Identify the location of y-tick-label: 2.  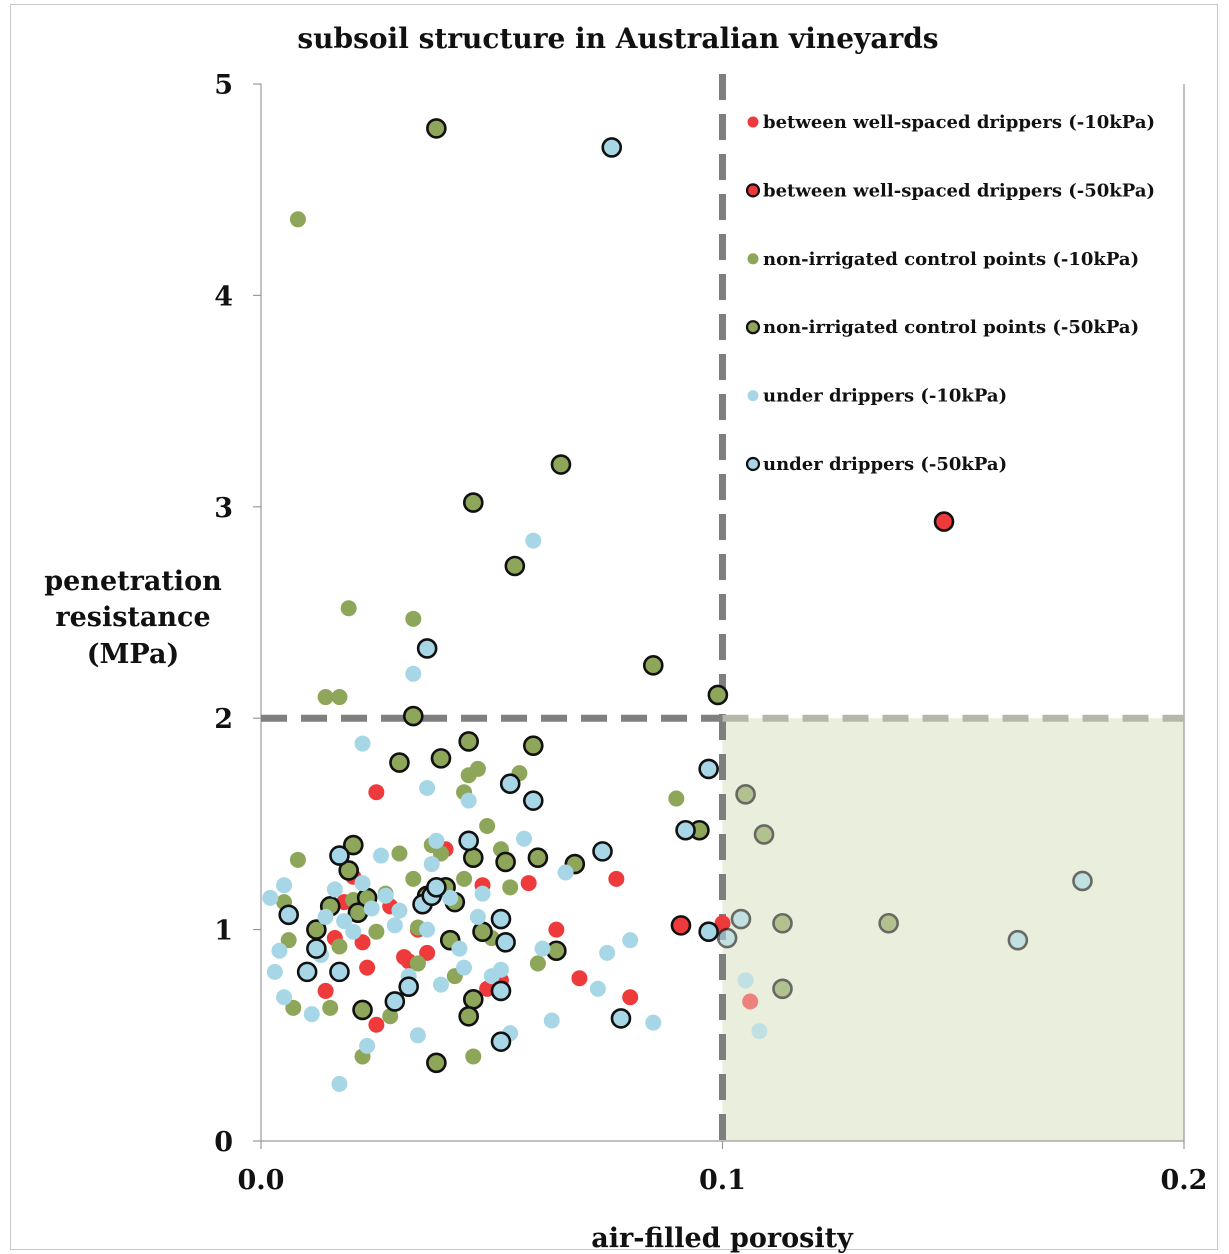
(223, 719).